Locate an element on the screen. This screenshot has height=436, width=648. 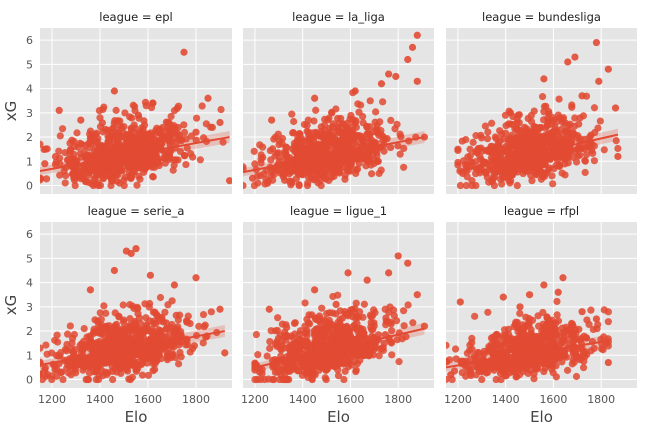
y-tick-label: 5 is located at coordinates (29, 64).